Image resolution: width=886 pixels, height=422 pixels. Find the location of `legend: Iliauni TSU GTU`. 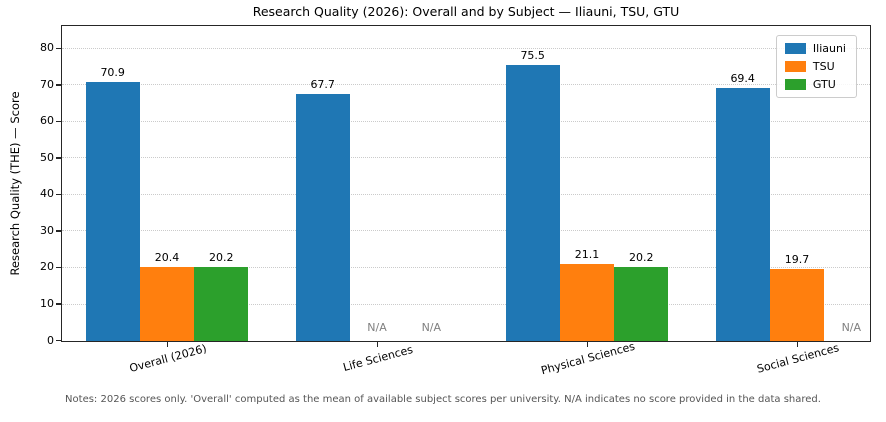

legend: Iliauni TSU GTU is located at coordinates (816, 66).